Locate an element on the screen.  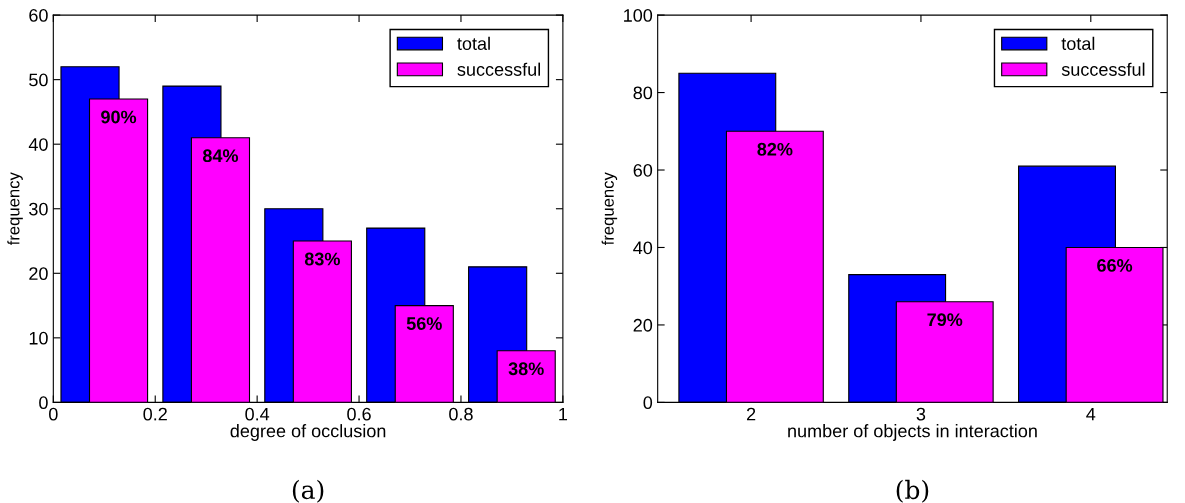
text: (a) is located at coordinates (308, 491).